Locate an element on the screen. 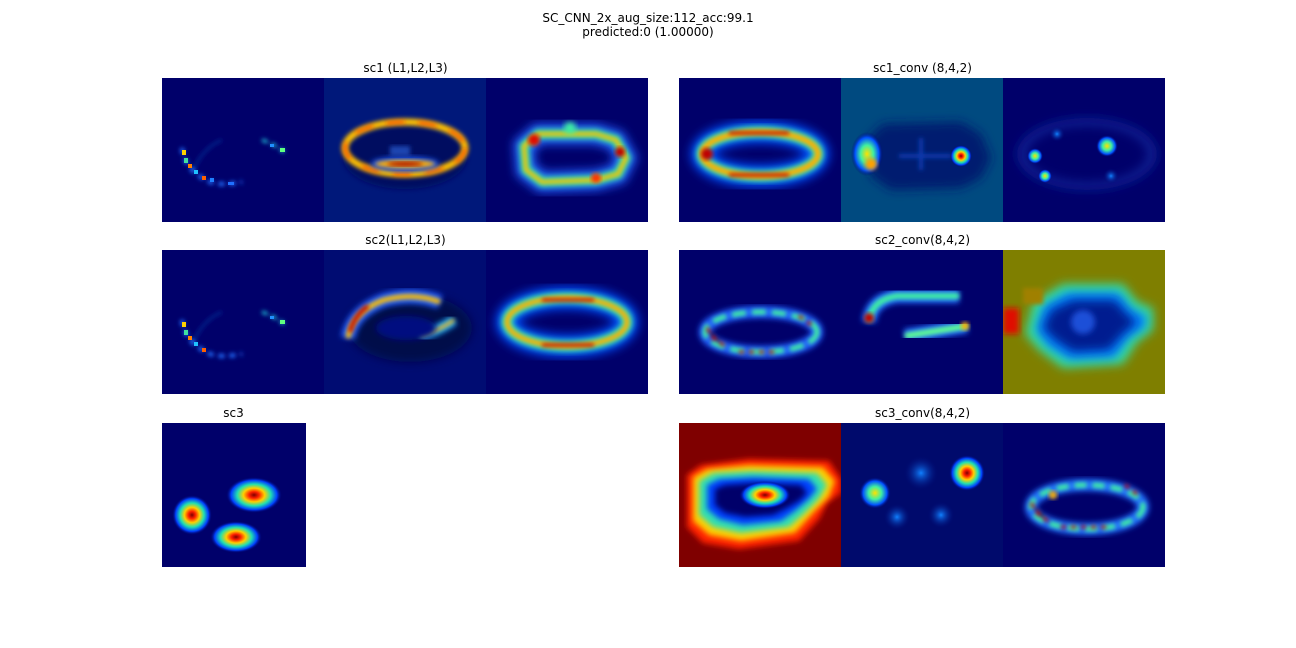 Image resolution: width=1296 pixels, height=648 pixels. sc1-conv-image-strip is located at coordinates (922, 150).